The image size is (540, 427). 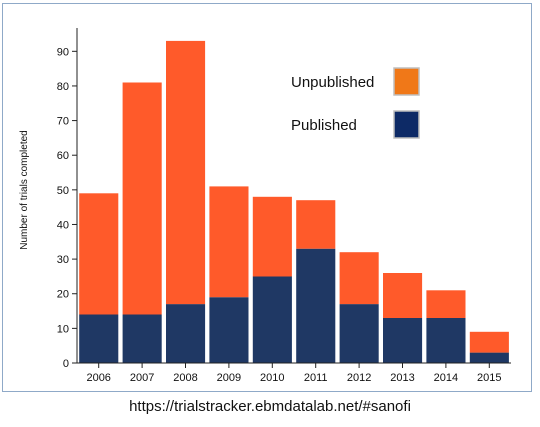 I want to click on x-tick-label-2012: 2012, so click(x=359, y=378).